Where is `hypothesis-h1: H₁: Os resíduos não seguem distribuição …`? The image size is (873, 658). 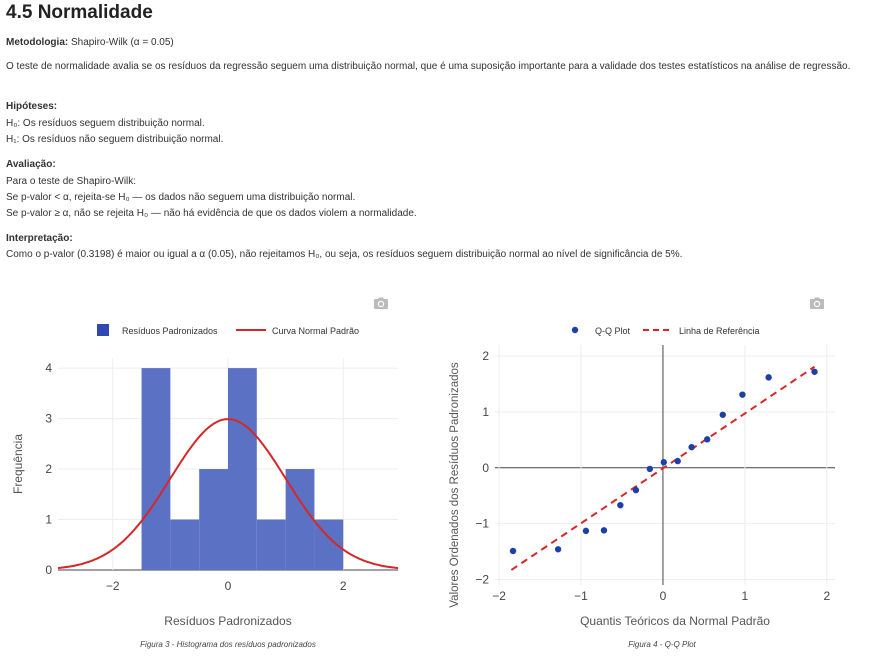 hypothesis-h1: H₁: Os resíduos não seguem distribuição … is located at coordinates (115, 139).